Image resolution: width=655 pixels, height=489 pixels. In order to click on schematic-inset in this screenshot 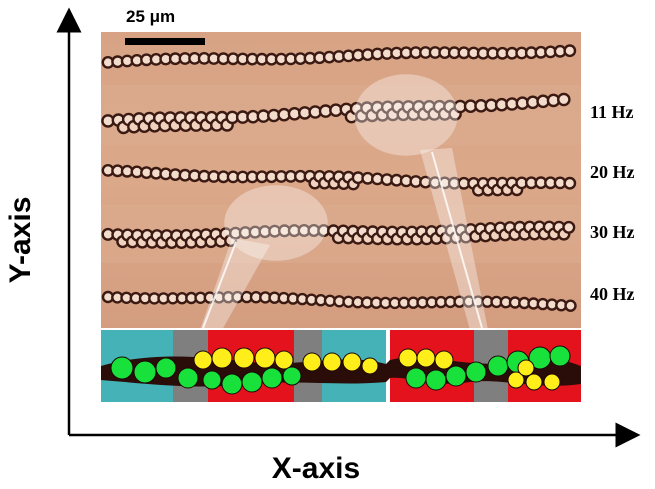, I will do `click(341, 366)`.